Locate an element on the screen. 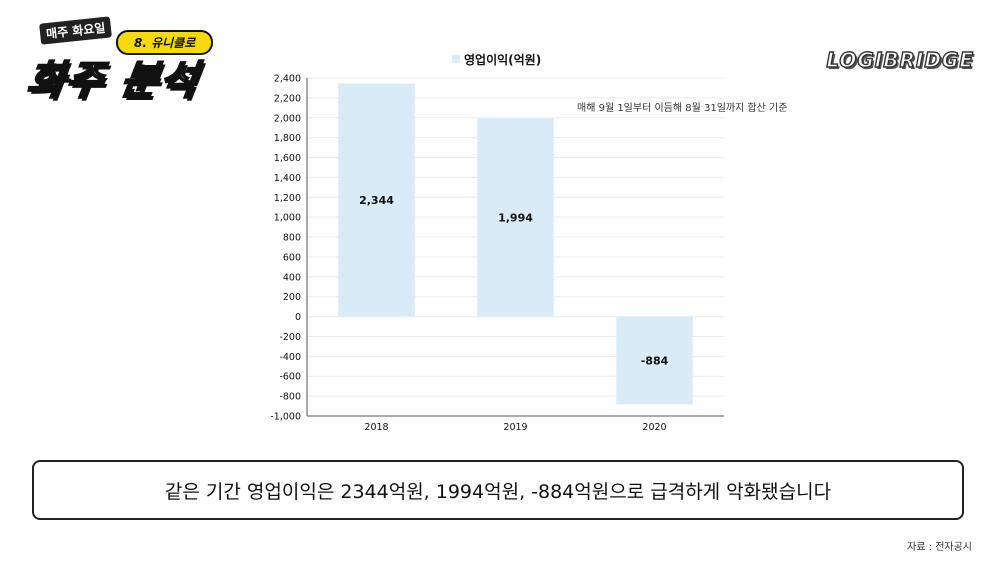 The image size is (1000, 562). data-label-2018: 2,344 is located at coordinates (376, 200).